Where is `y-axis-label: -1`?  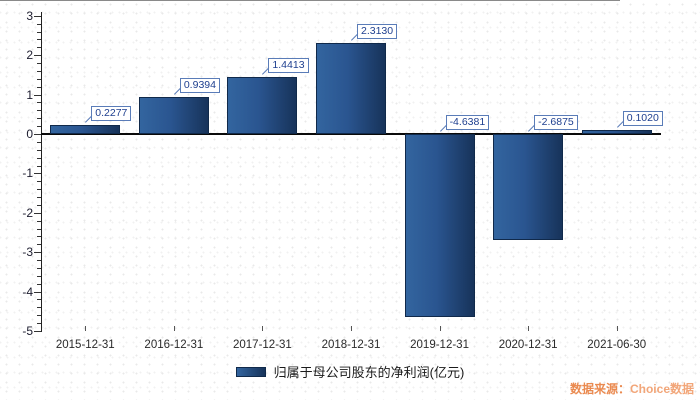
y-axis-label: -1 is located at coordinates (27, 173).